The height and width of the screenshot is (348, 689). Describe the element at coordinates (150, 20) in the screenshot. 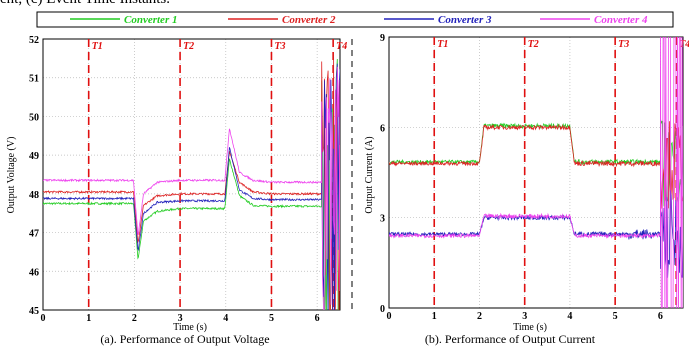

I see `legend-label: Converter 1` at that location.